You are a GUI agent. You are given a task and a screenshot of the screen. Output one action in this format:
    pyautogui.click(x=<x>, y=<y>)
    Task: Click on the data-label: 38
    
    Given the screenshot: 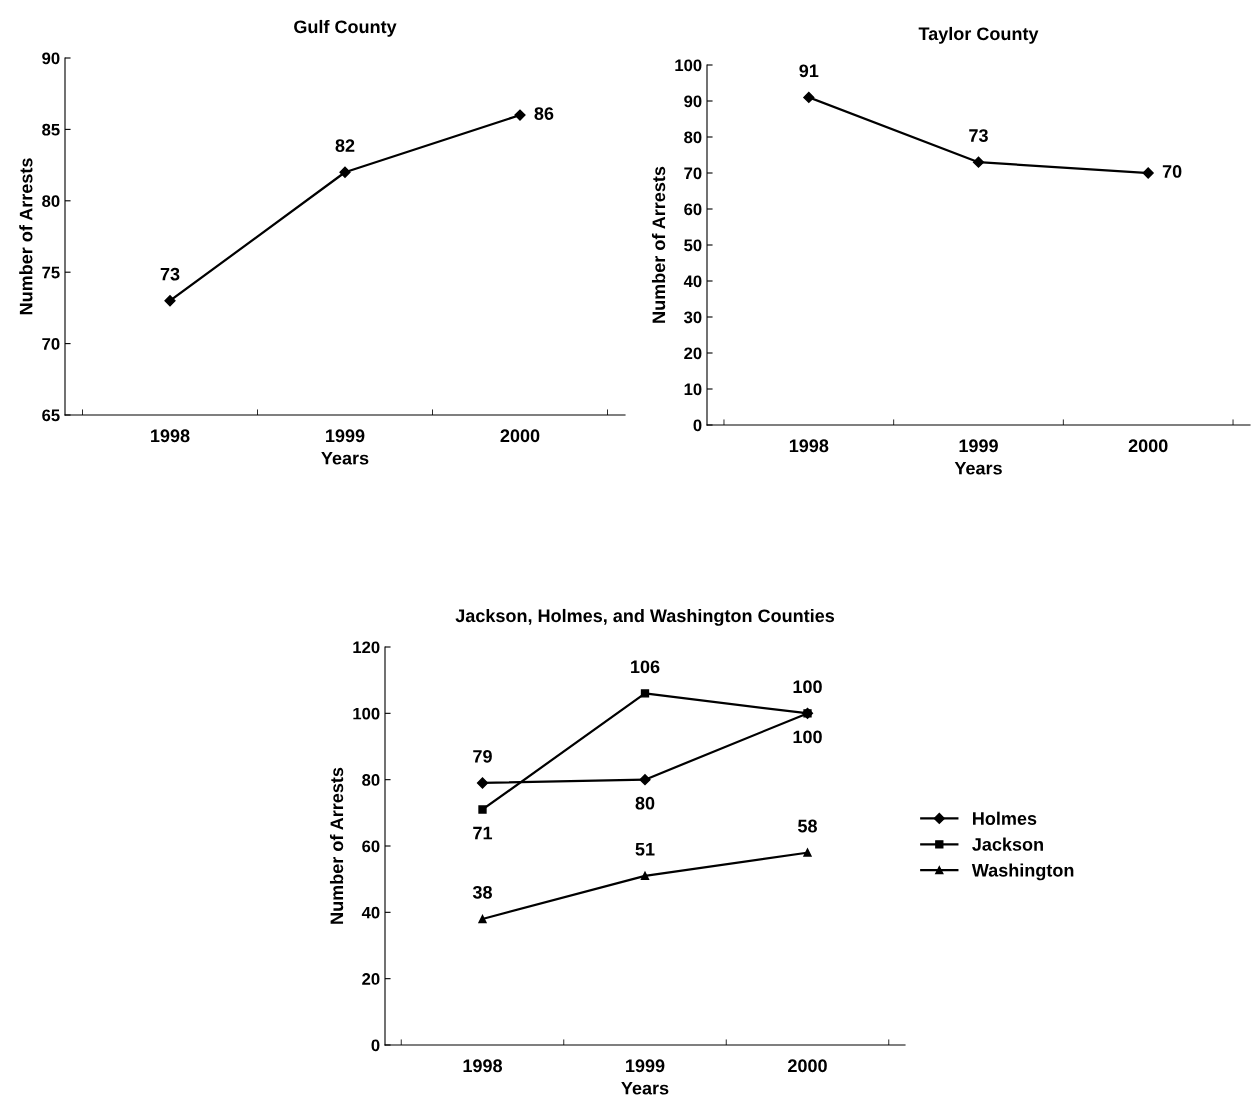 What is the action you would take?
    pyautogui.click(x=482, y=892)
    